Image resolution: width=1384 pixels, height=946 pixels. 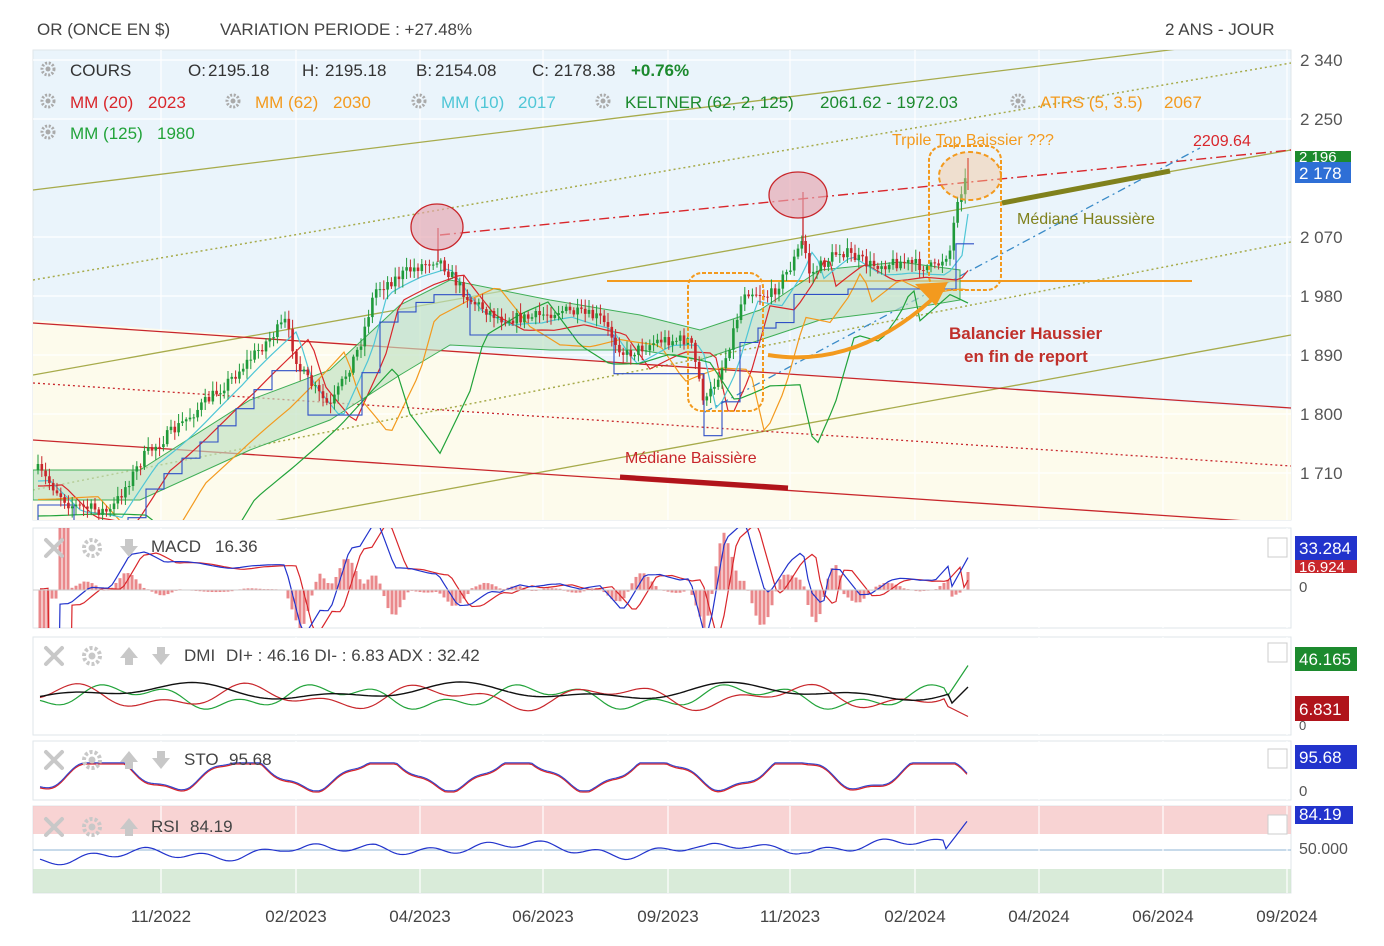 What do you see at coordinates (1326, 566) in the screenshot?
I see `macd-badges: 33.284 16.924 0` at bounding box center [1326, 566].